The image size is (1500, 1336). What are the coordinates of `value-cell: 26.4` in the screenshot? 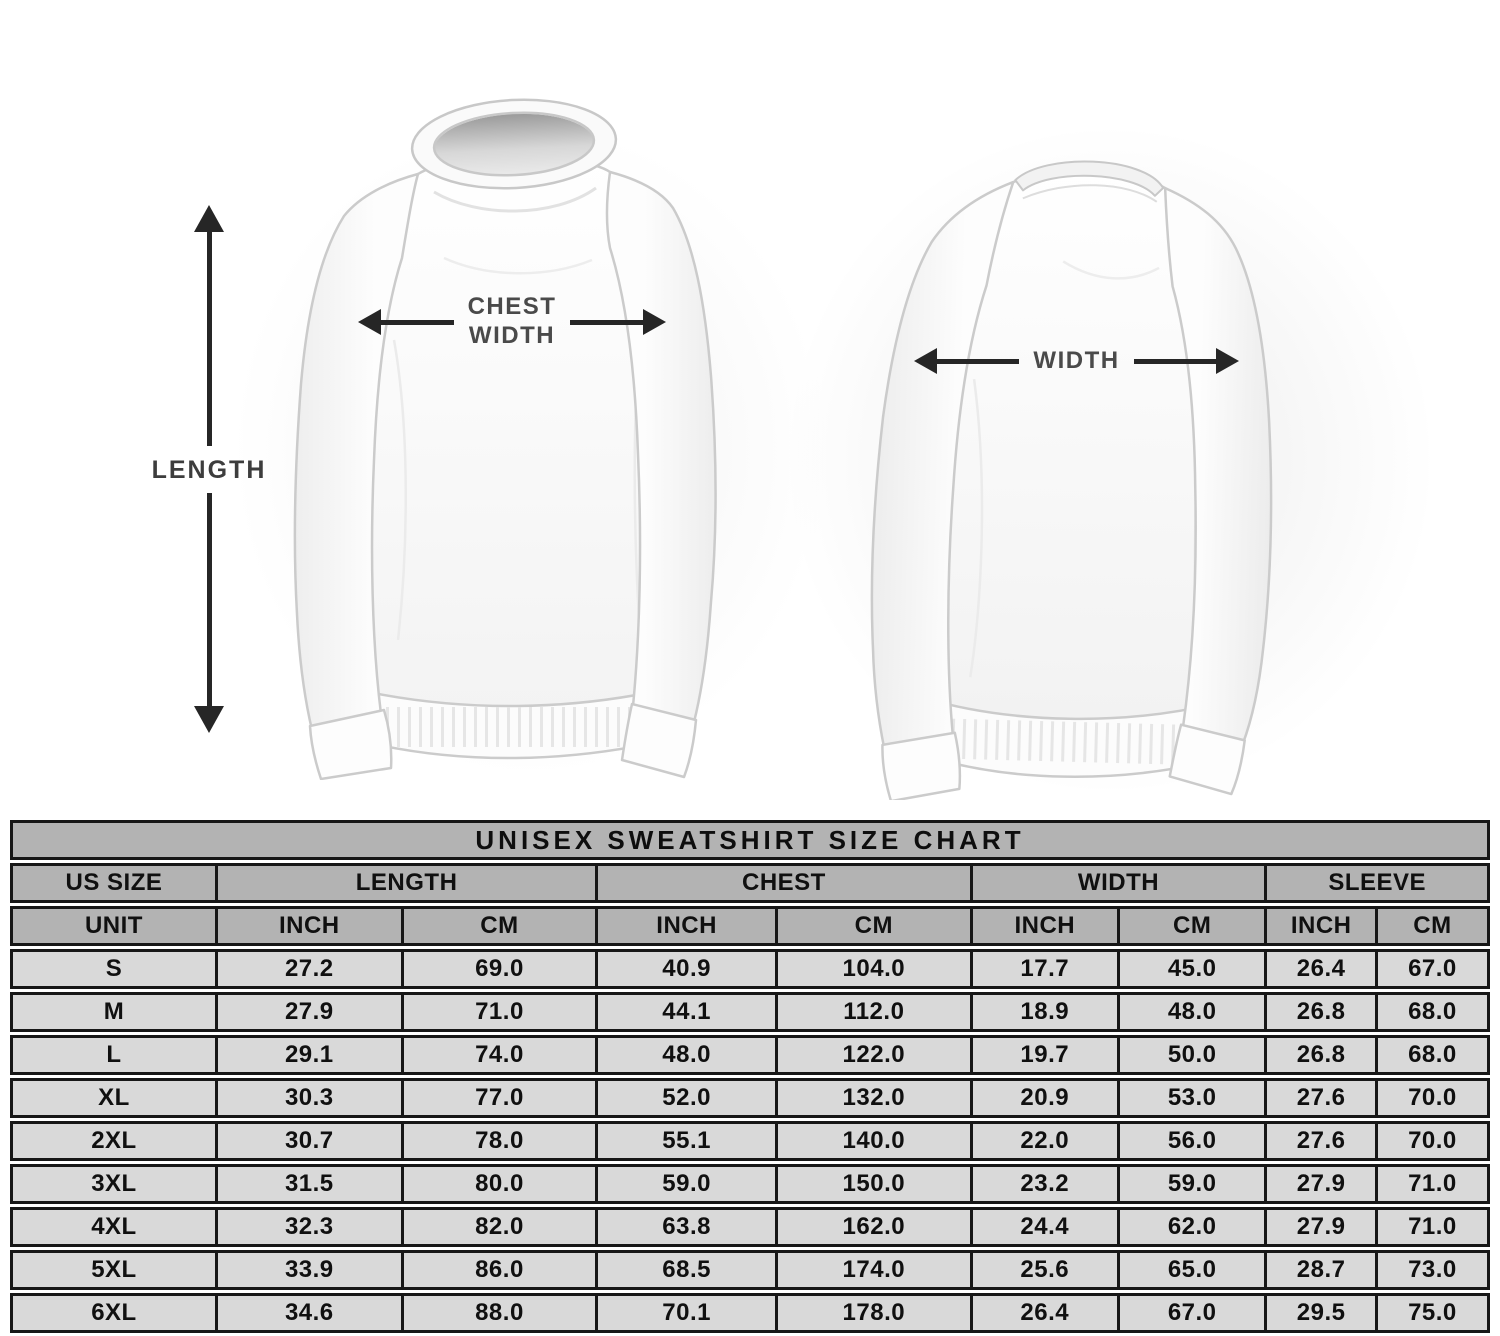 It's located at (1043, 1313).